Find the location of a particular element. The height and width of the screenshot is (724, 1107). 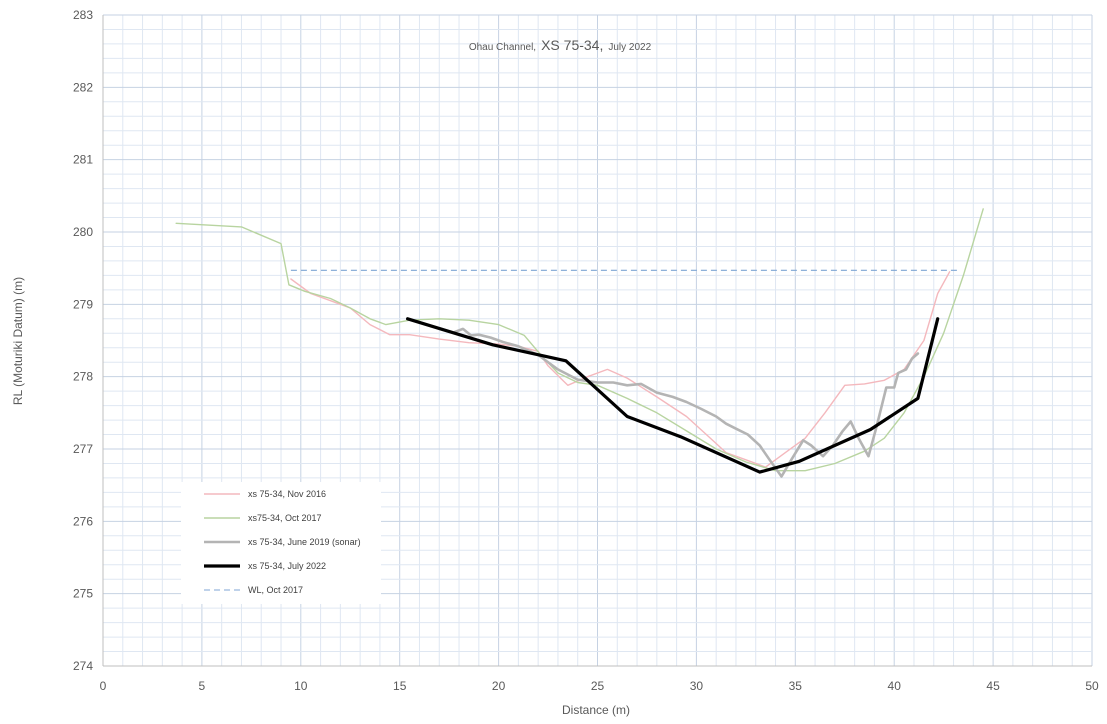

chart-title-suffix: July 2022 is located at coordinates (629, 47).